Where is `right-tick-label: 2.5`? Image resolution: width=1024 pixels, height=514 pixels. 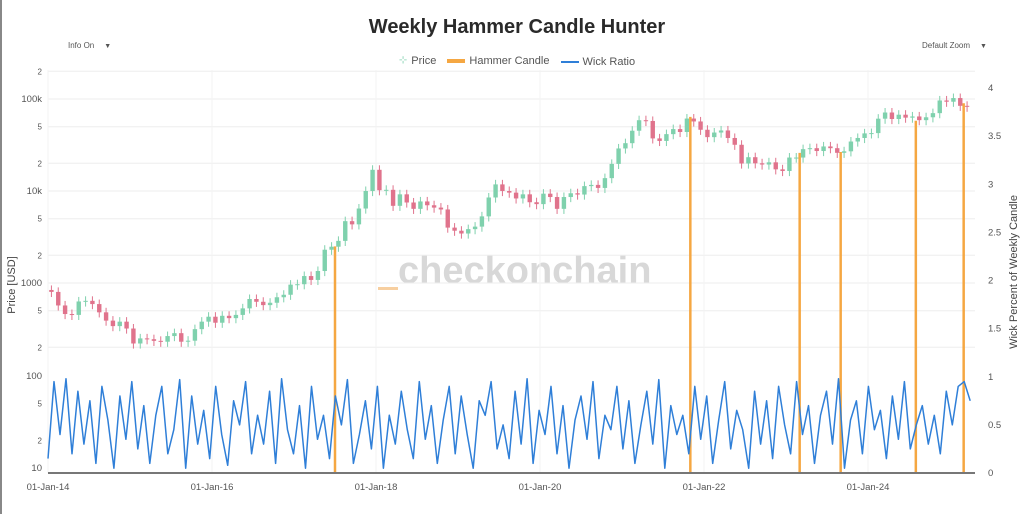 right-tick-label: 2.5 is located at coordinates (994, 232).